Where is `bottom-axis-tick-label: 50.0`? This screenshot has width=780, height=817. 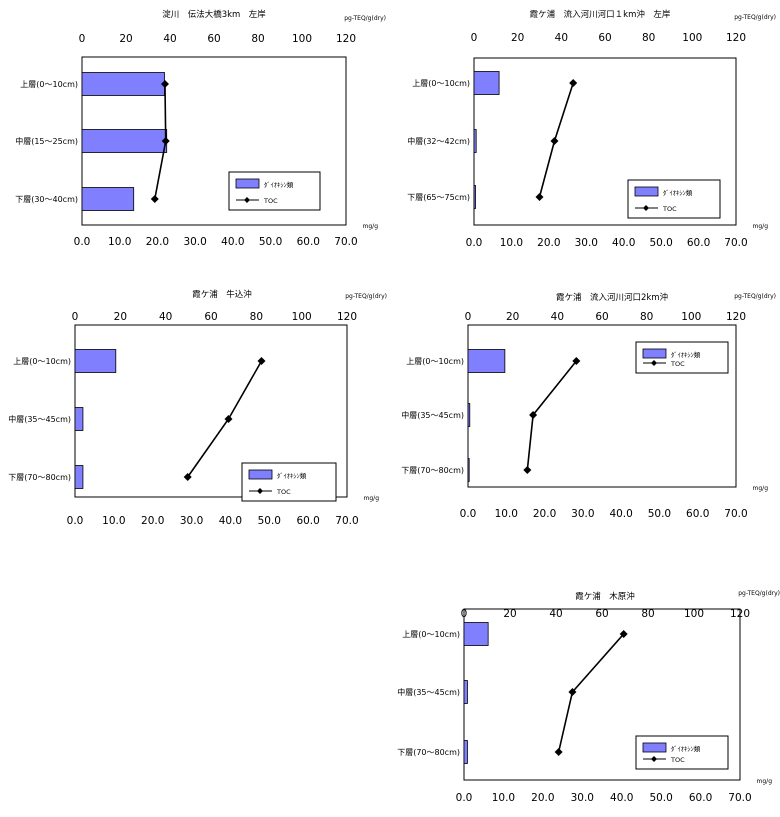 bottom-axis-tick-label: 50.0 is located at coordinates (270, 242).